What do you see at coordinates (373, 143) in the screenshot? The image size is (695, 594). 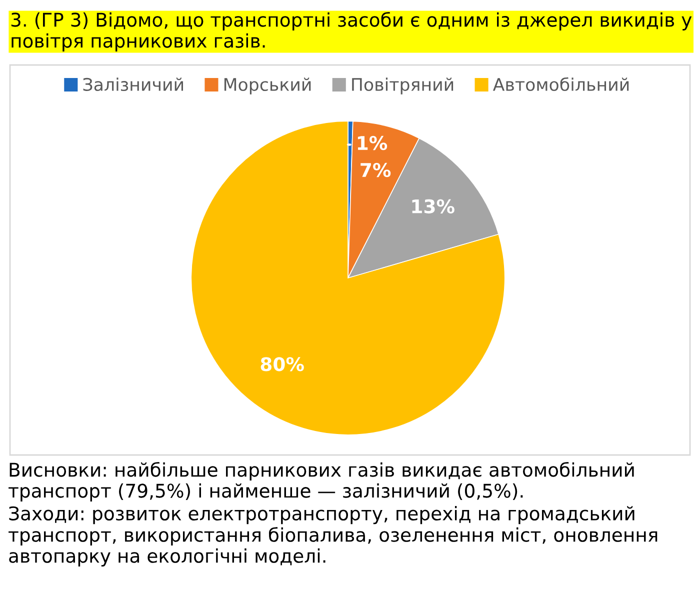 I see `data-label: 1%` at bounding box center [373, 143].